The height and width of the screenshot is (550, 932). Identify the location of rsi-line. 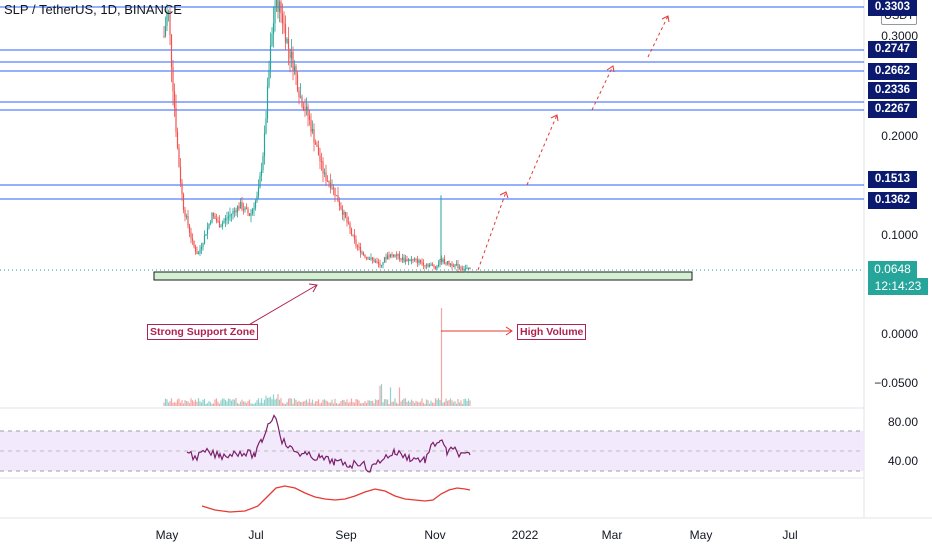
(328, 443).